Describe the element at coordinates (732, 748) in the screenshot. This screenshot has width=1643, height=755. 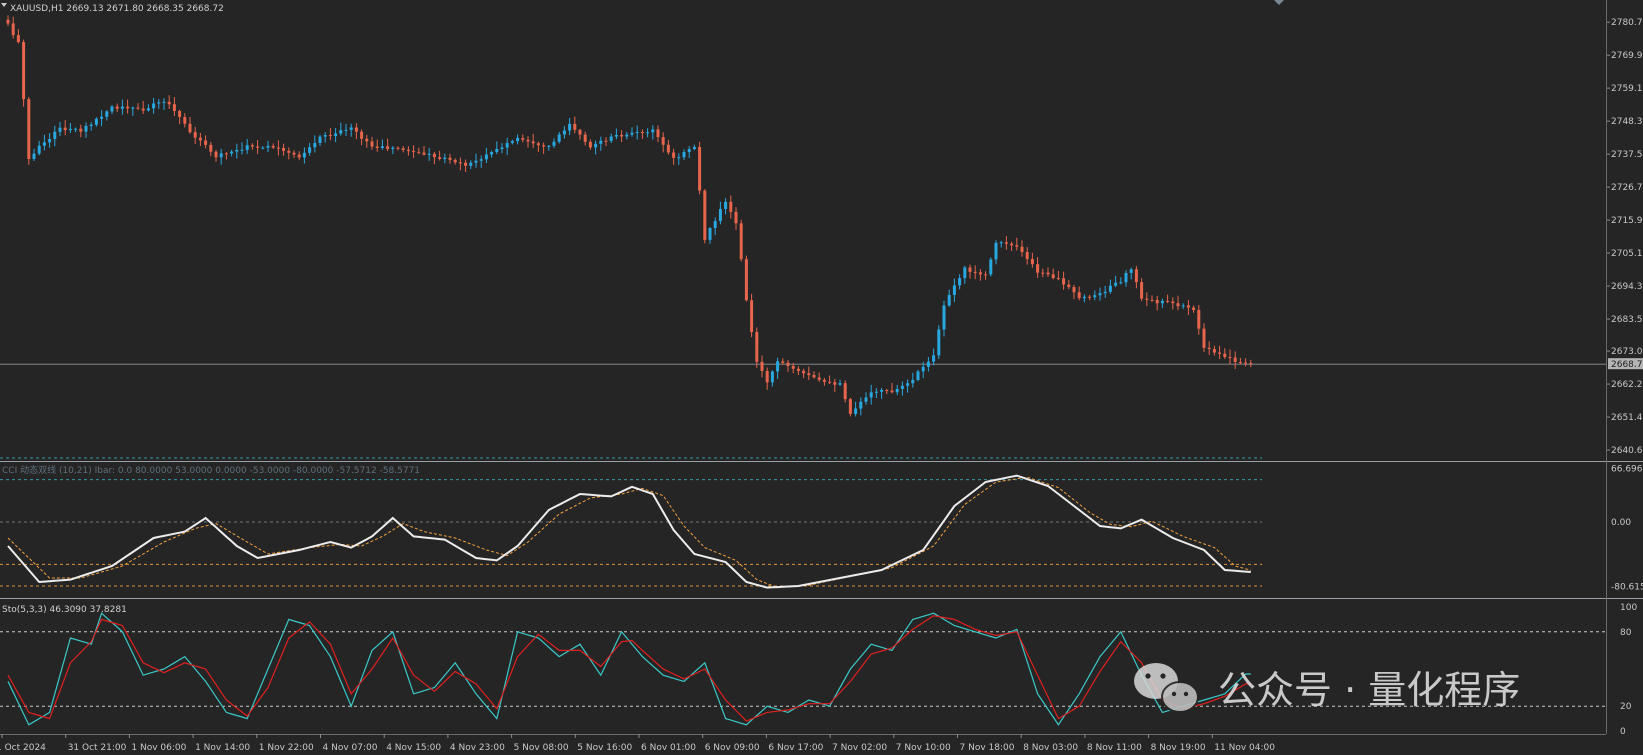
I see `time-tick-label: 6 Nov 09:00` at that location.